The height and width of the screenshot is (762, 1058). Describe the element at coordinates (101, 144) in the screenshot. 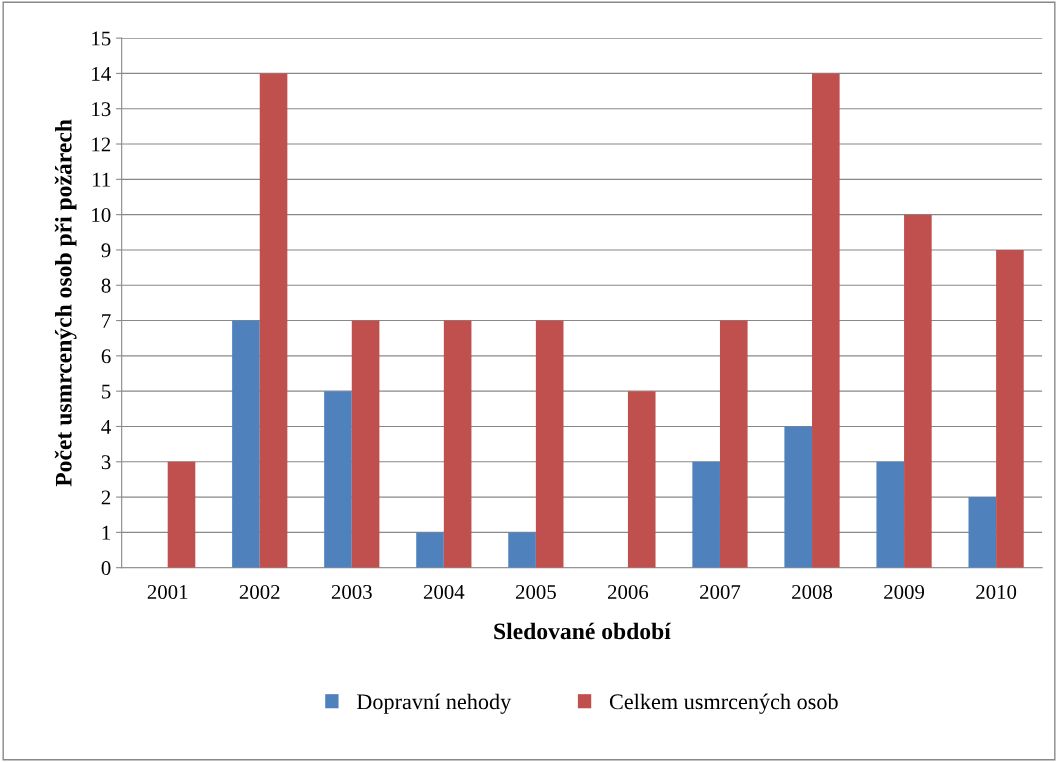

I see `y-tick-label: 12` at that location.